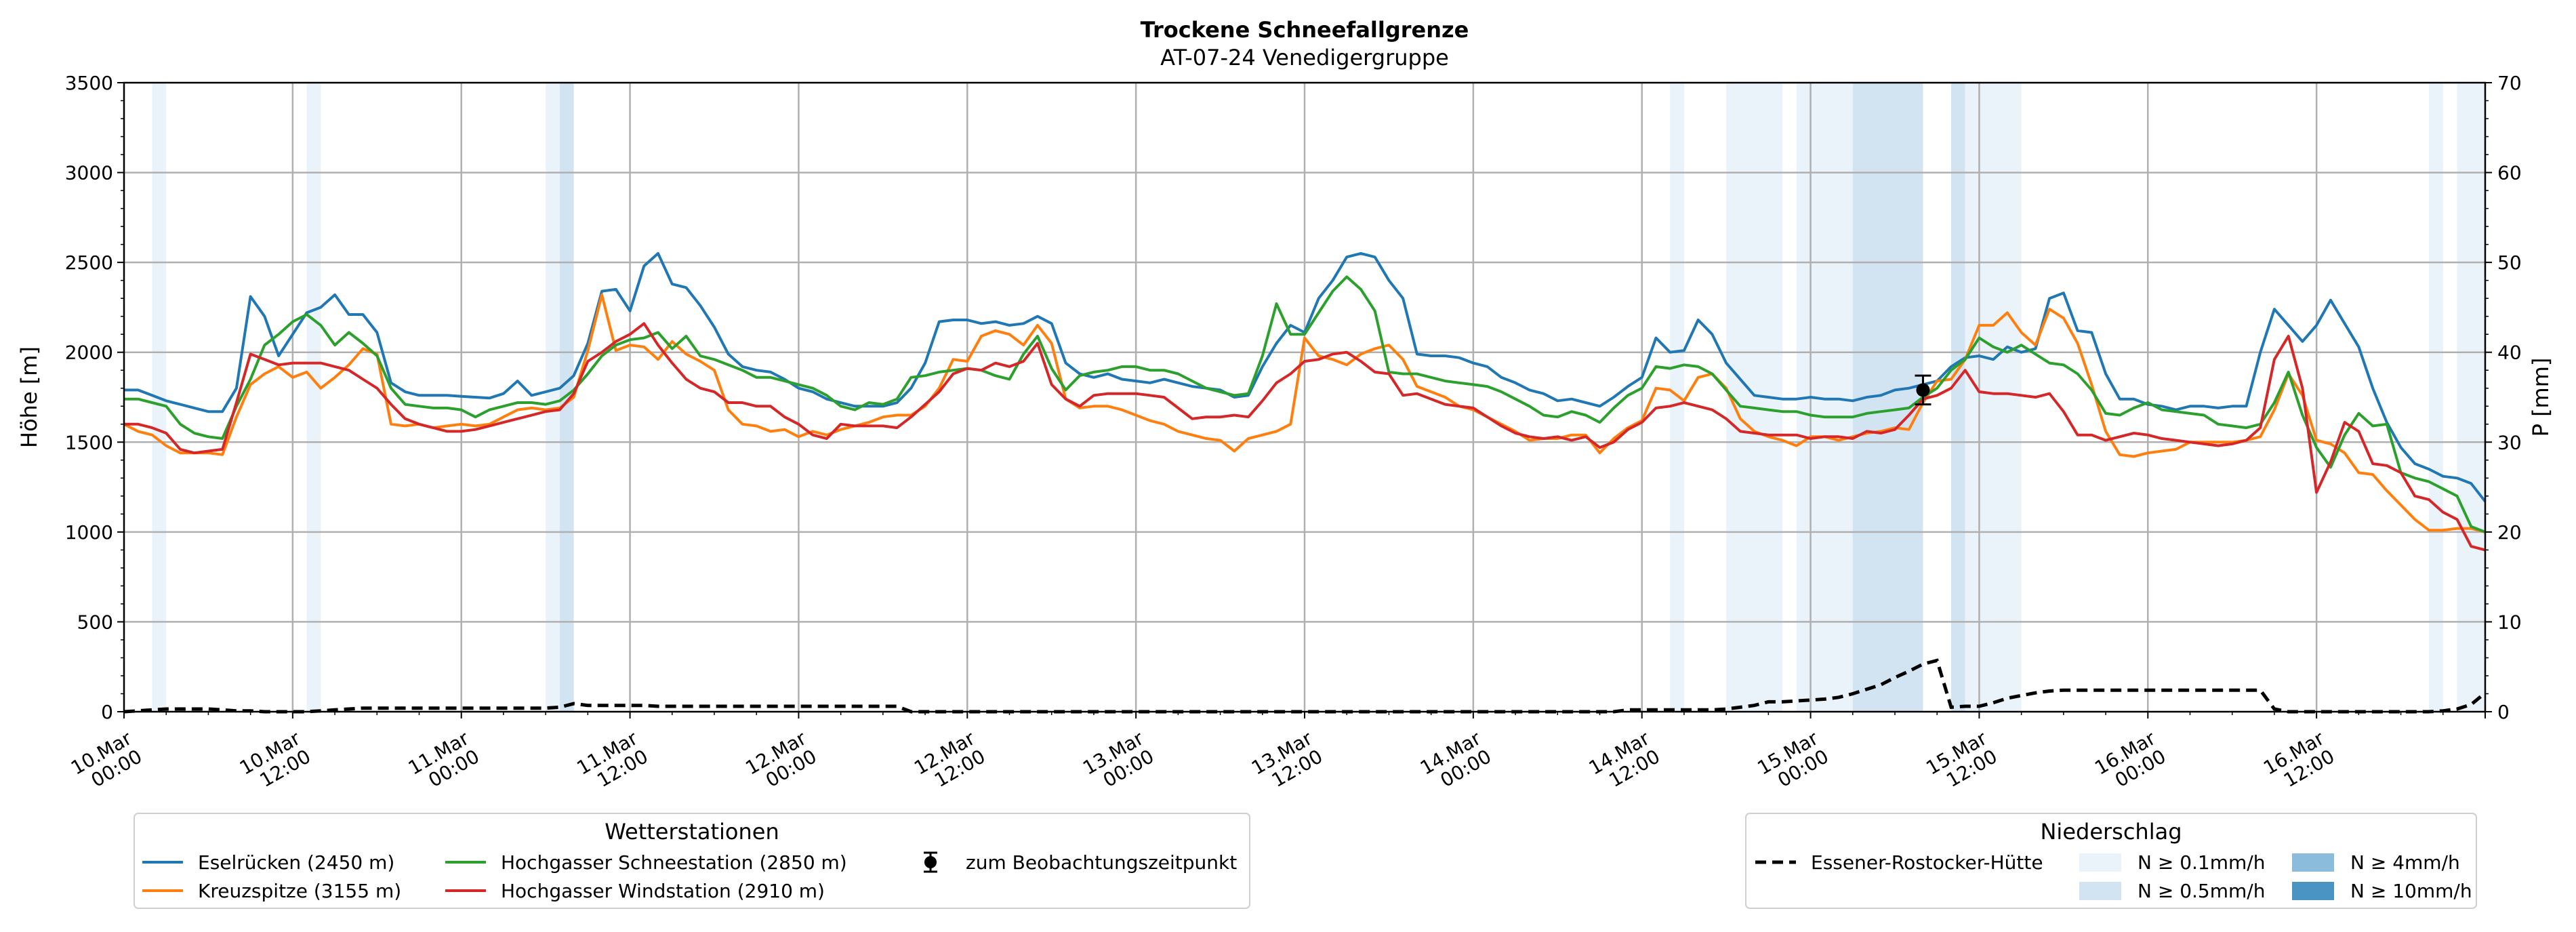  Describe the element at coordinates (2111, 832) in the screenshot. I see `legend-precip-title: Niederschlag` at that location.